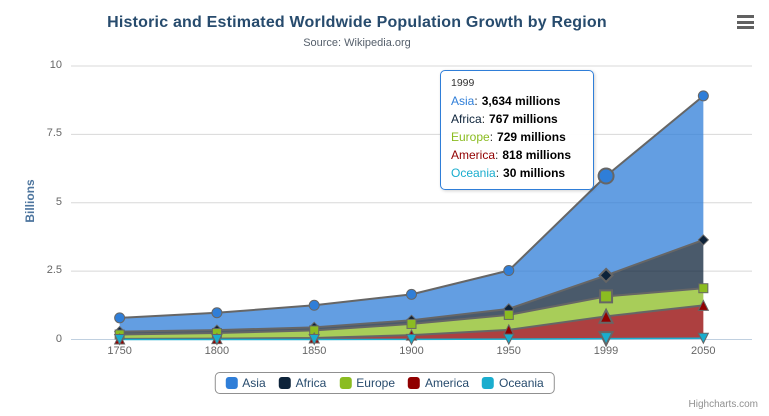 The width and height of the screenshot is (769, 416). I want to click on tooltip-series-label: Africa, so click(466, 119).